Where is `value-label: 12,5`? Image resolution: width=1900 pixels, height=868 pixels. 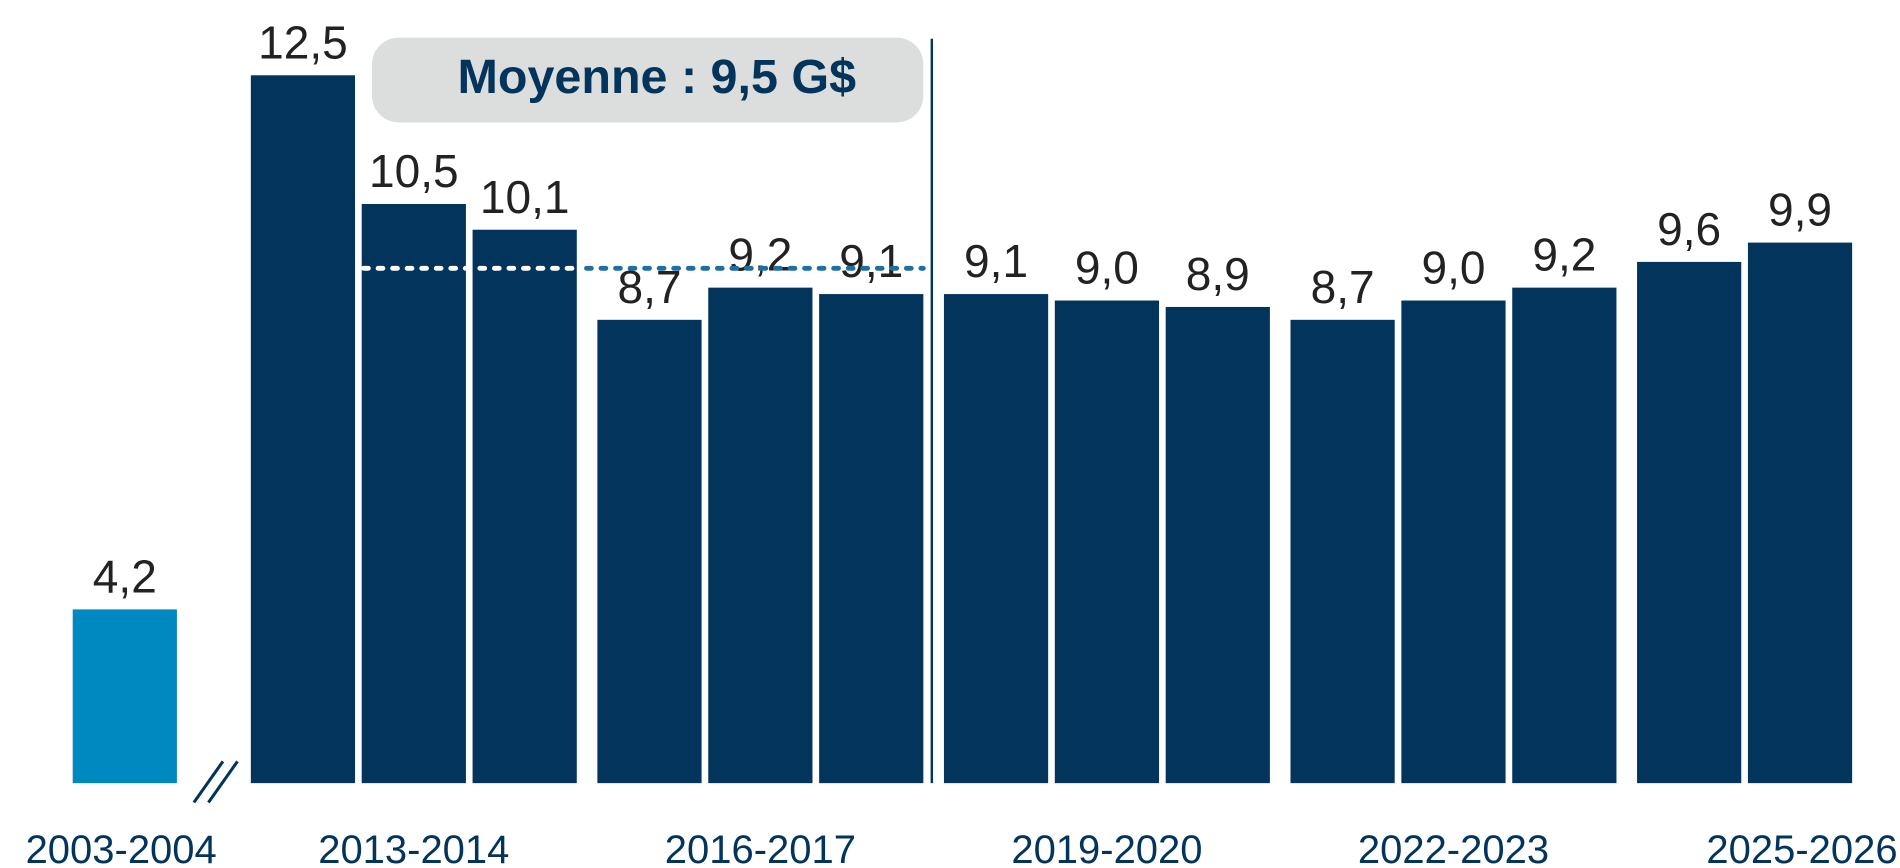
value-label: 12,5 is located at coordinates (303, 42).